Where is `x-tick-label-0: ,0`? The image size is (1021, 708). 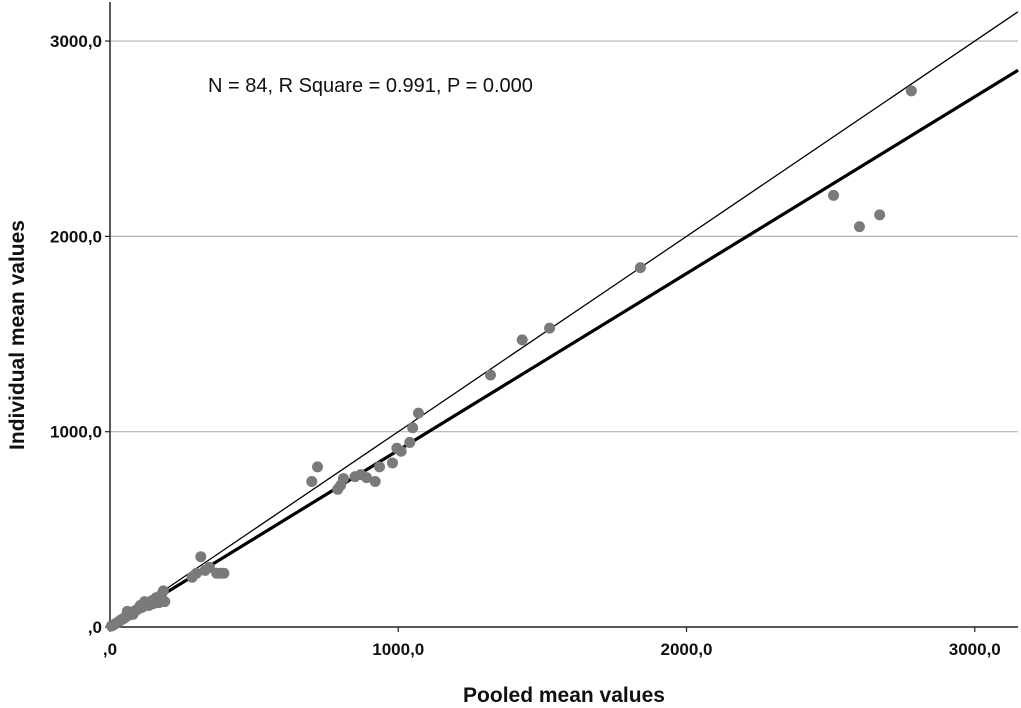
x-tick-label-0: ,0 is located at coordinates (110, 649).